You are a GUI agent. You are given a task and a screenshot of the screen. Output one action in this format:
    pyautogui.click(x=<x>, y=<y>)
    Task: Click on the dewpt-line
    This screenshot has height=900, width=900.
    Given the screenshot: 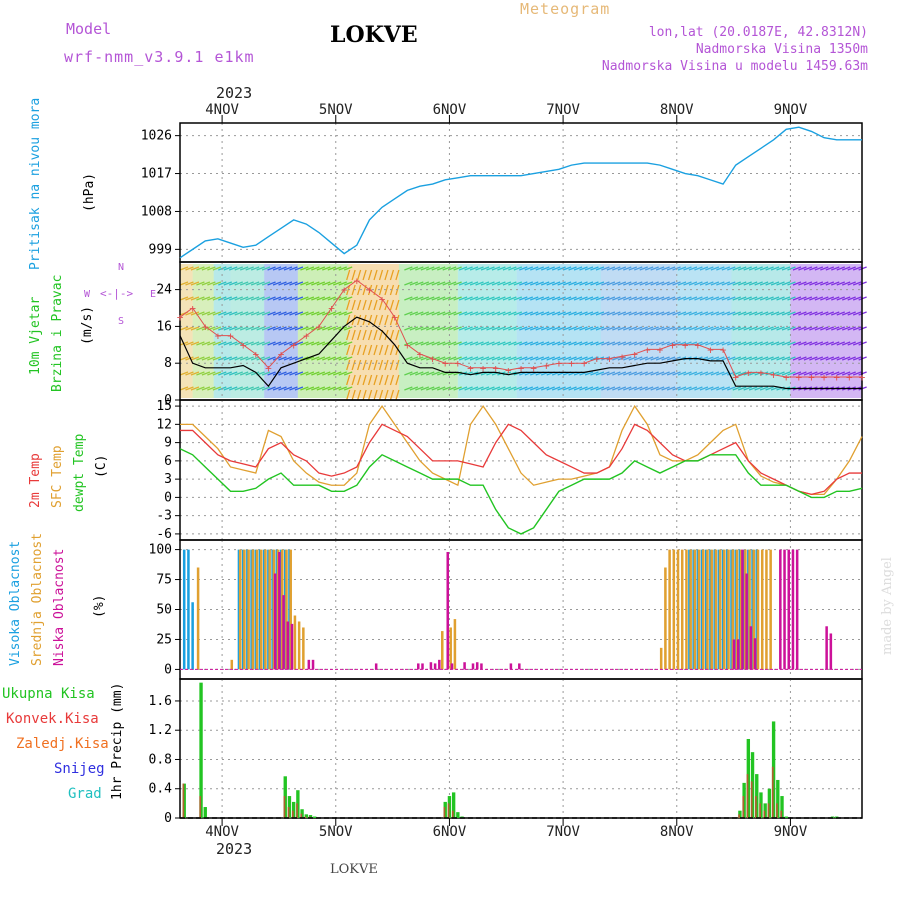 What is the action you would take?
    pyautogui.click(x=521, y=491)
    